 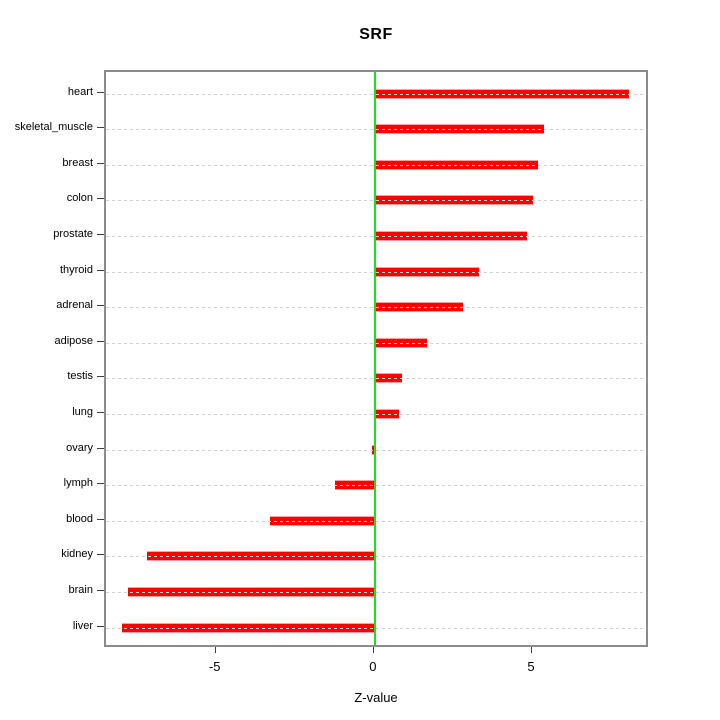 What do you see at coordinates (376, 201) in the screenshot?
I see `gridline-colon` at bounding box center [376, 201].